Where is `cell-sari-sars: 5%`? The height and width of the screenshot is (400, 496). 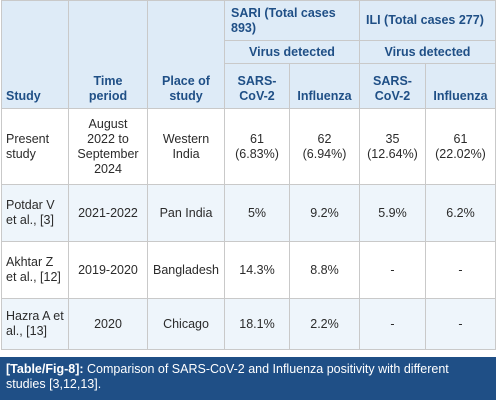
cell-sari-sars: 5% is located at coordinates (257, 213).